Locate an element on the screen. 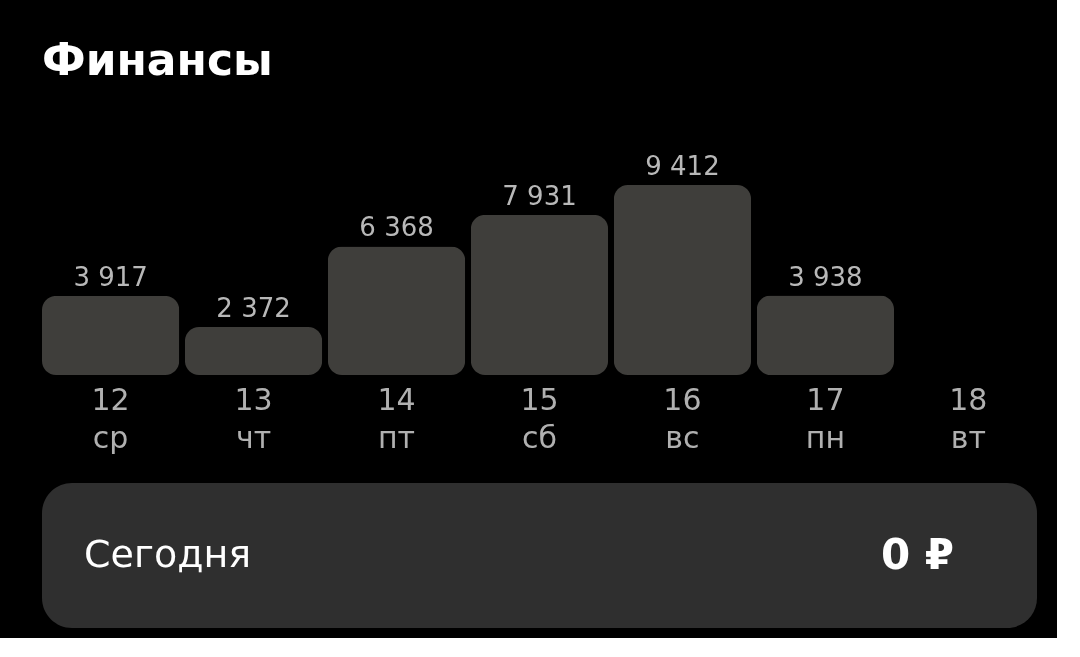 This screenshot has width=1080, height=657. data-label: 6 368 is located at coordinates (396, 227).